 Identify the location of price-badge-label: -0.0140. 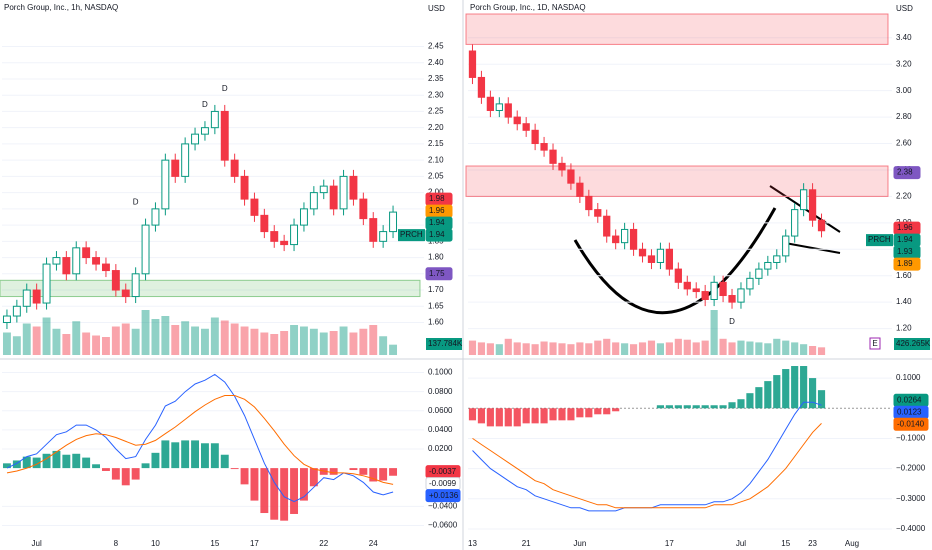
(911, 423).